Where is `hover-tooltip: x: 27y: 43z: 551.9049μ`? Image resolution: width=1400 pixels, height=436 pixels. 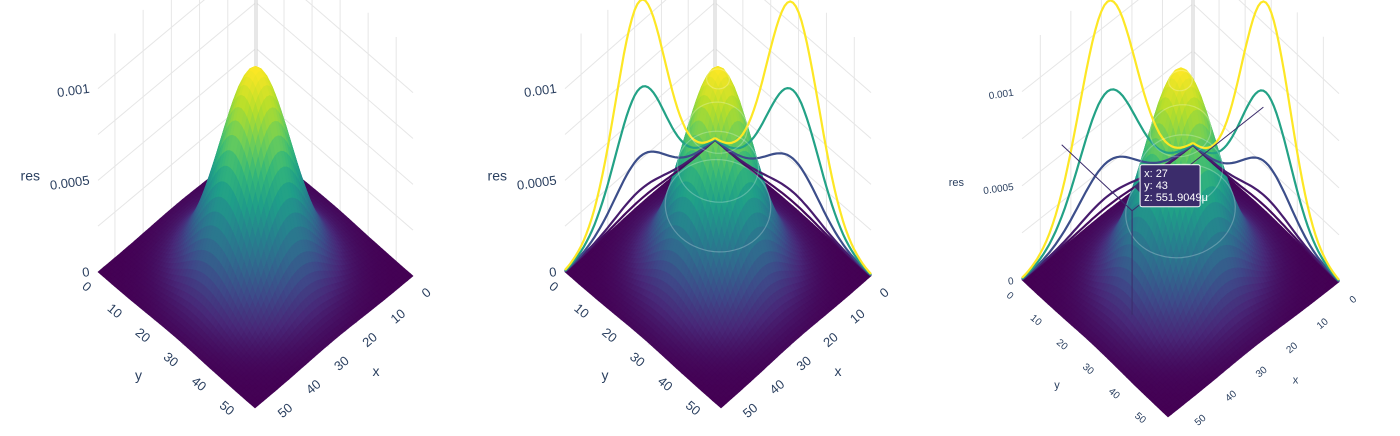 hover-tooltip: x: 27y: 43z: 551.9049μ is located at coordinates (1162, 210).